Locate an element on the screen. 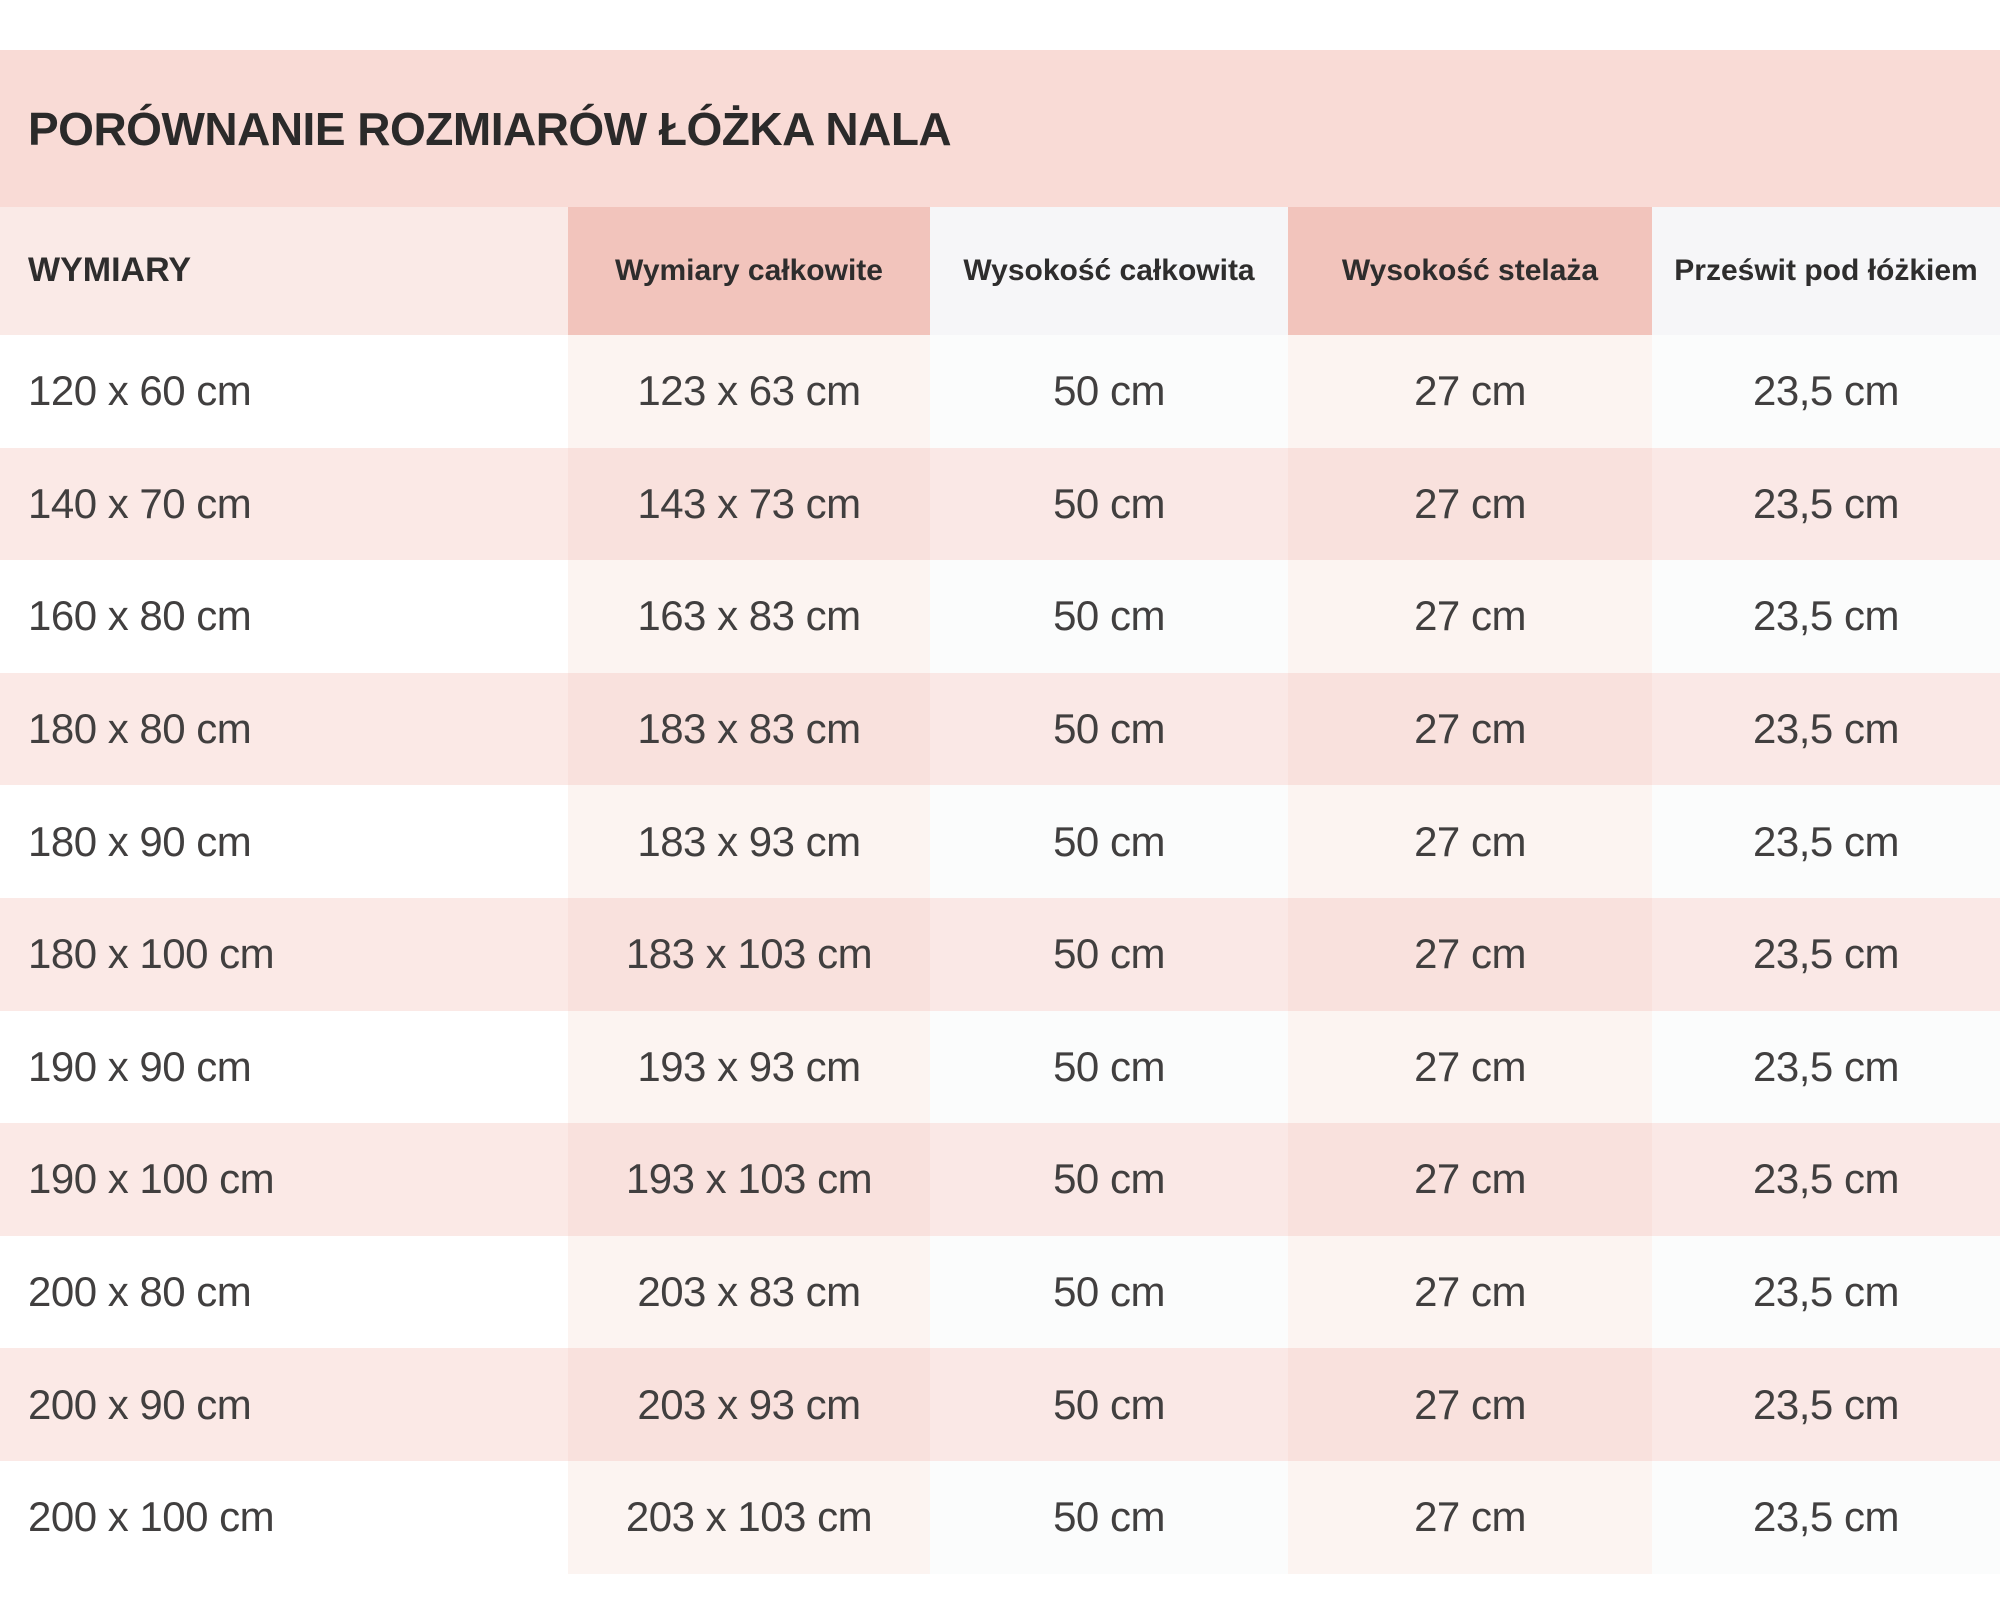 The width and height of the screenshot is (2000, 1619). table-cell-dimensions: 140 x 70 cm is located at coordinates (284, 504).